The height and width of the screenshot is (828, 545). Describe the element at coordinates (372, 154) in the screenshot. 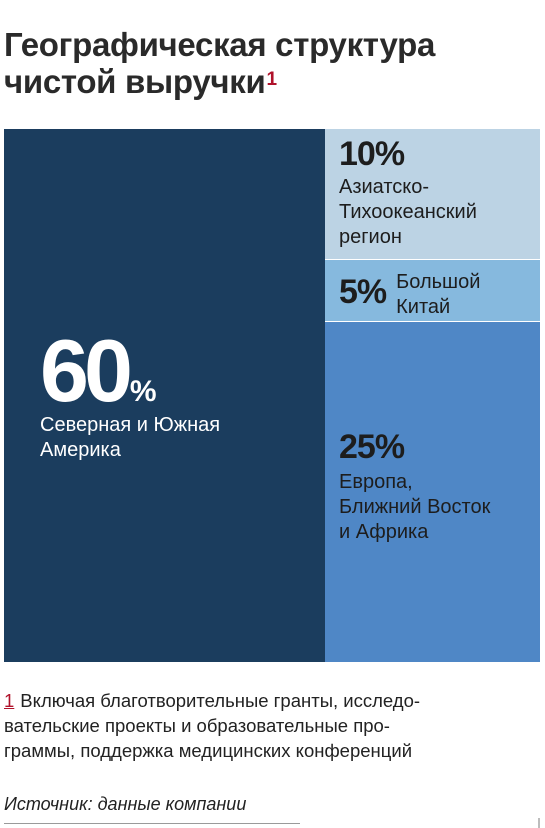

I see `pct-apac: 10%` at that location.